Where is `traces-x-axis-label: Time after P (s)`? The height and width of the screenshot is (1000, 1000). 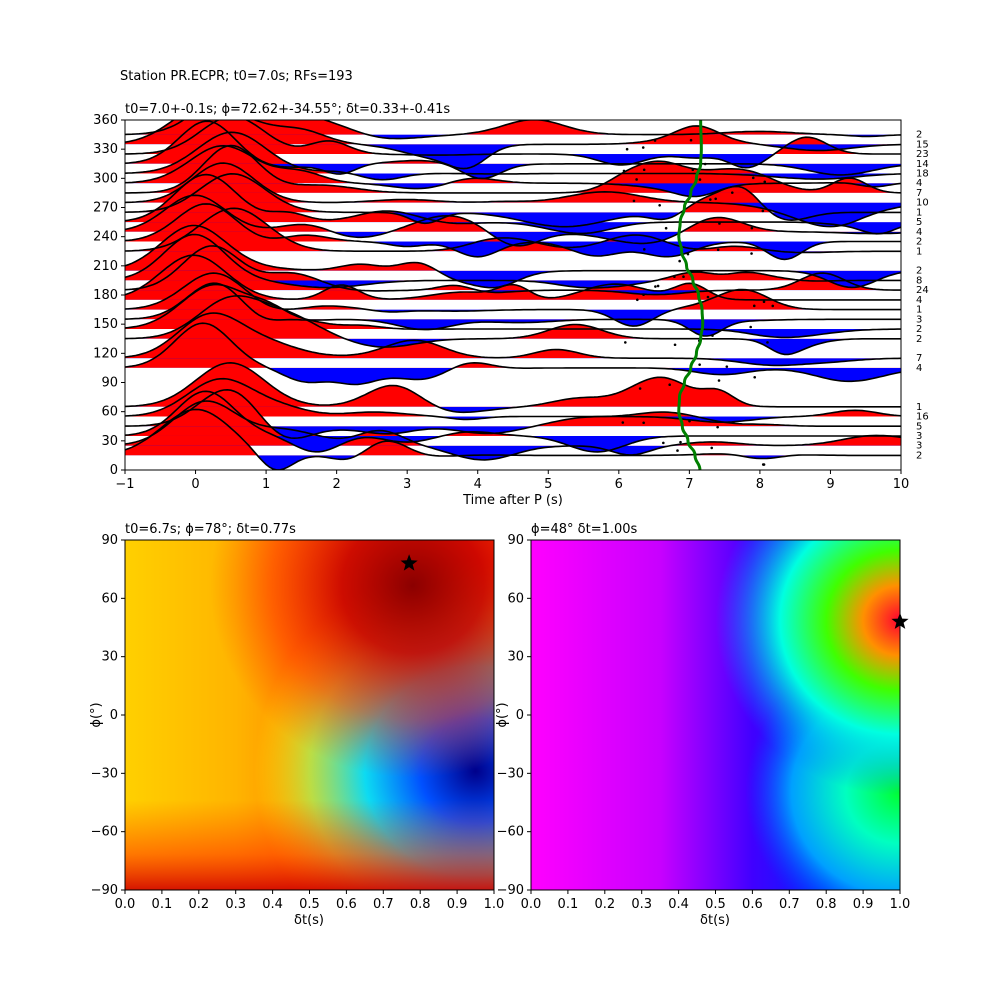 traces-x-axis-label: Time after P (s) is located at coordinates (512, 500).